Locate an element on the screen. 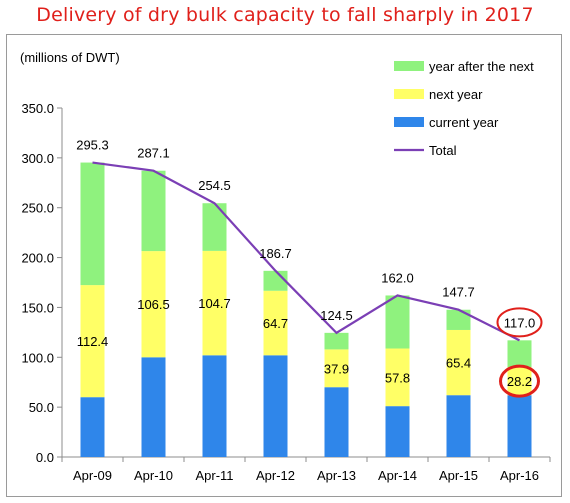 The width and height of the screenshot is (570, 503). legend-label: year after the next is located at coordinates (481, 66).